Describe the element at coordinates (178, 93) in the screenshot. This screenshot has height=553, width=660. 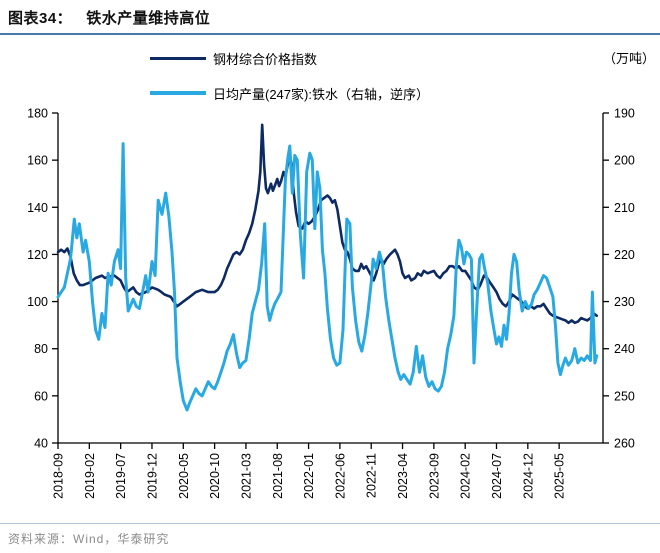
I see `legend-swatch-iron-output` at that location.